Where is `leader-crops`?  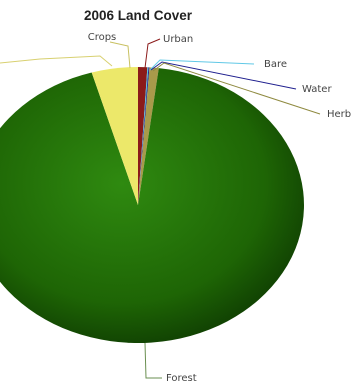
leader-crops is located at coordinates (120, 55).